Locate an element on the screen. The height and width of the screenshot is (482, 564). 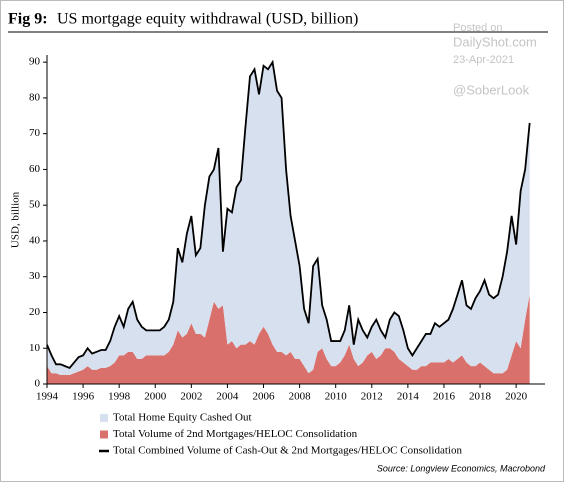
x-tick-label: 2012 is located at coordinates (372, 397).